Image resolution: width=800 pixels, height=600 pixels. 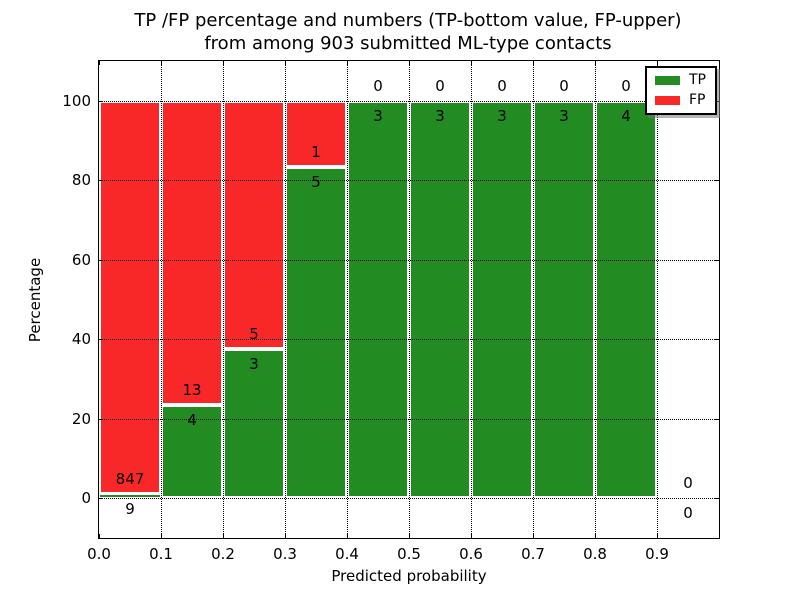 I want to click on x-tick-label: 0.5, so click(x=409, y=554).